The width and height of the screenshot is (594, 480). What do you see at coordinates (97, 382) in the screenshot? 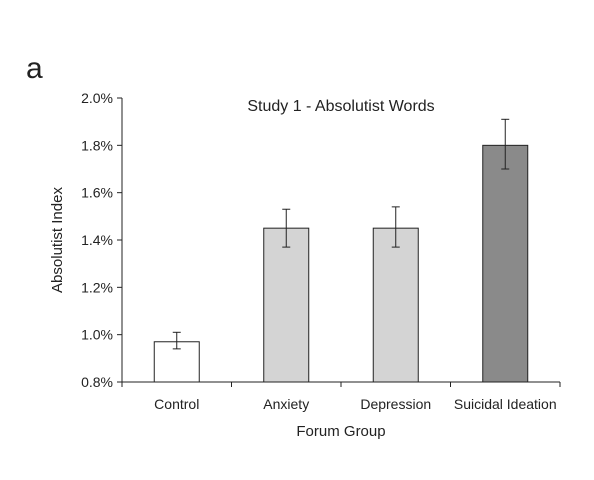
I see `y-tick-label: 0.8%` at bounding box center [97, 382].